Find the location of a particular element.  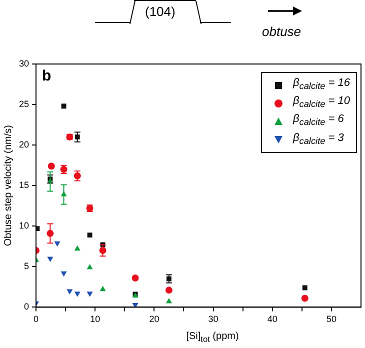

text: (104) is located at coordinates (160, 11).